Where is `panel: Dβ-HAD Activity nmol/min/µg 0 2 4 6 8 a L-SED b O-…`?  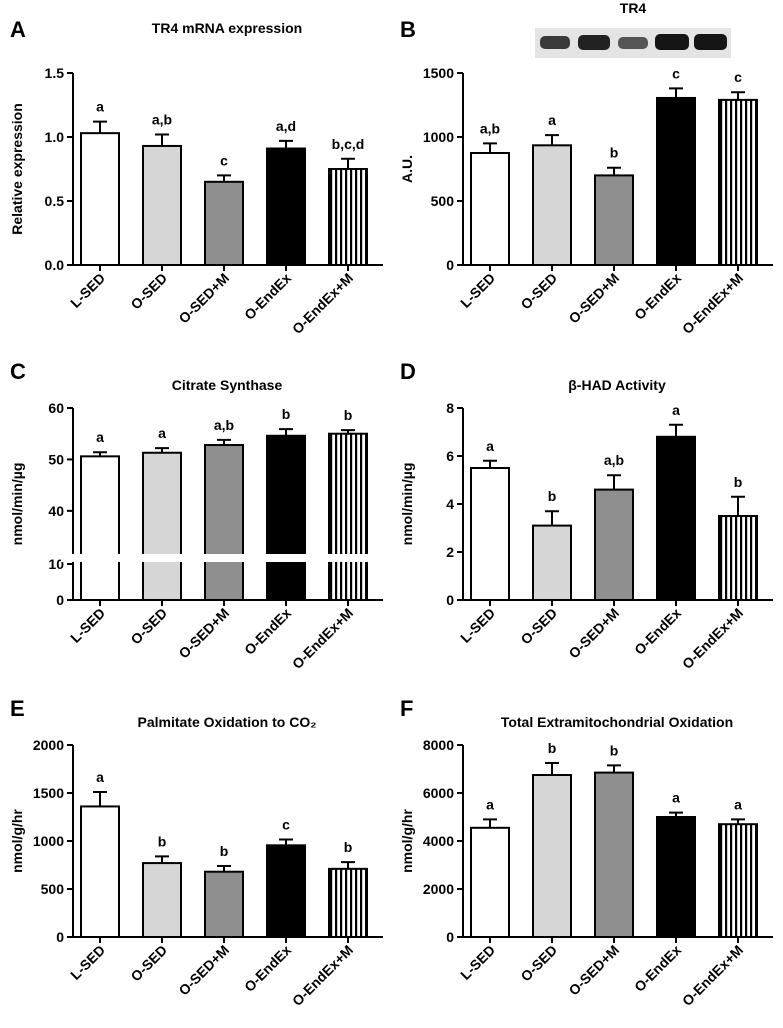
panel: Dβ-HAD Activity nmol/min/µg 0 2 4 6 8 a L-SED b O-… is located at coordinates (586, 515).